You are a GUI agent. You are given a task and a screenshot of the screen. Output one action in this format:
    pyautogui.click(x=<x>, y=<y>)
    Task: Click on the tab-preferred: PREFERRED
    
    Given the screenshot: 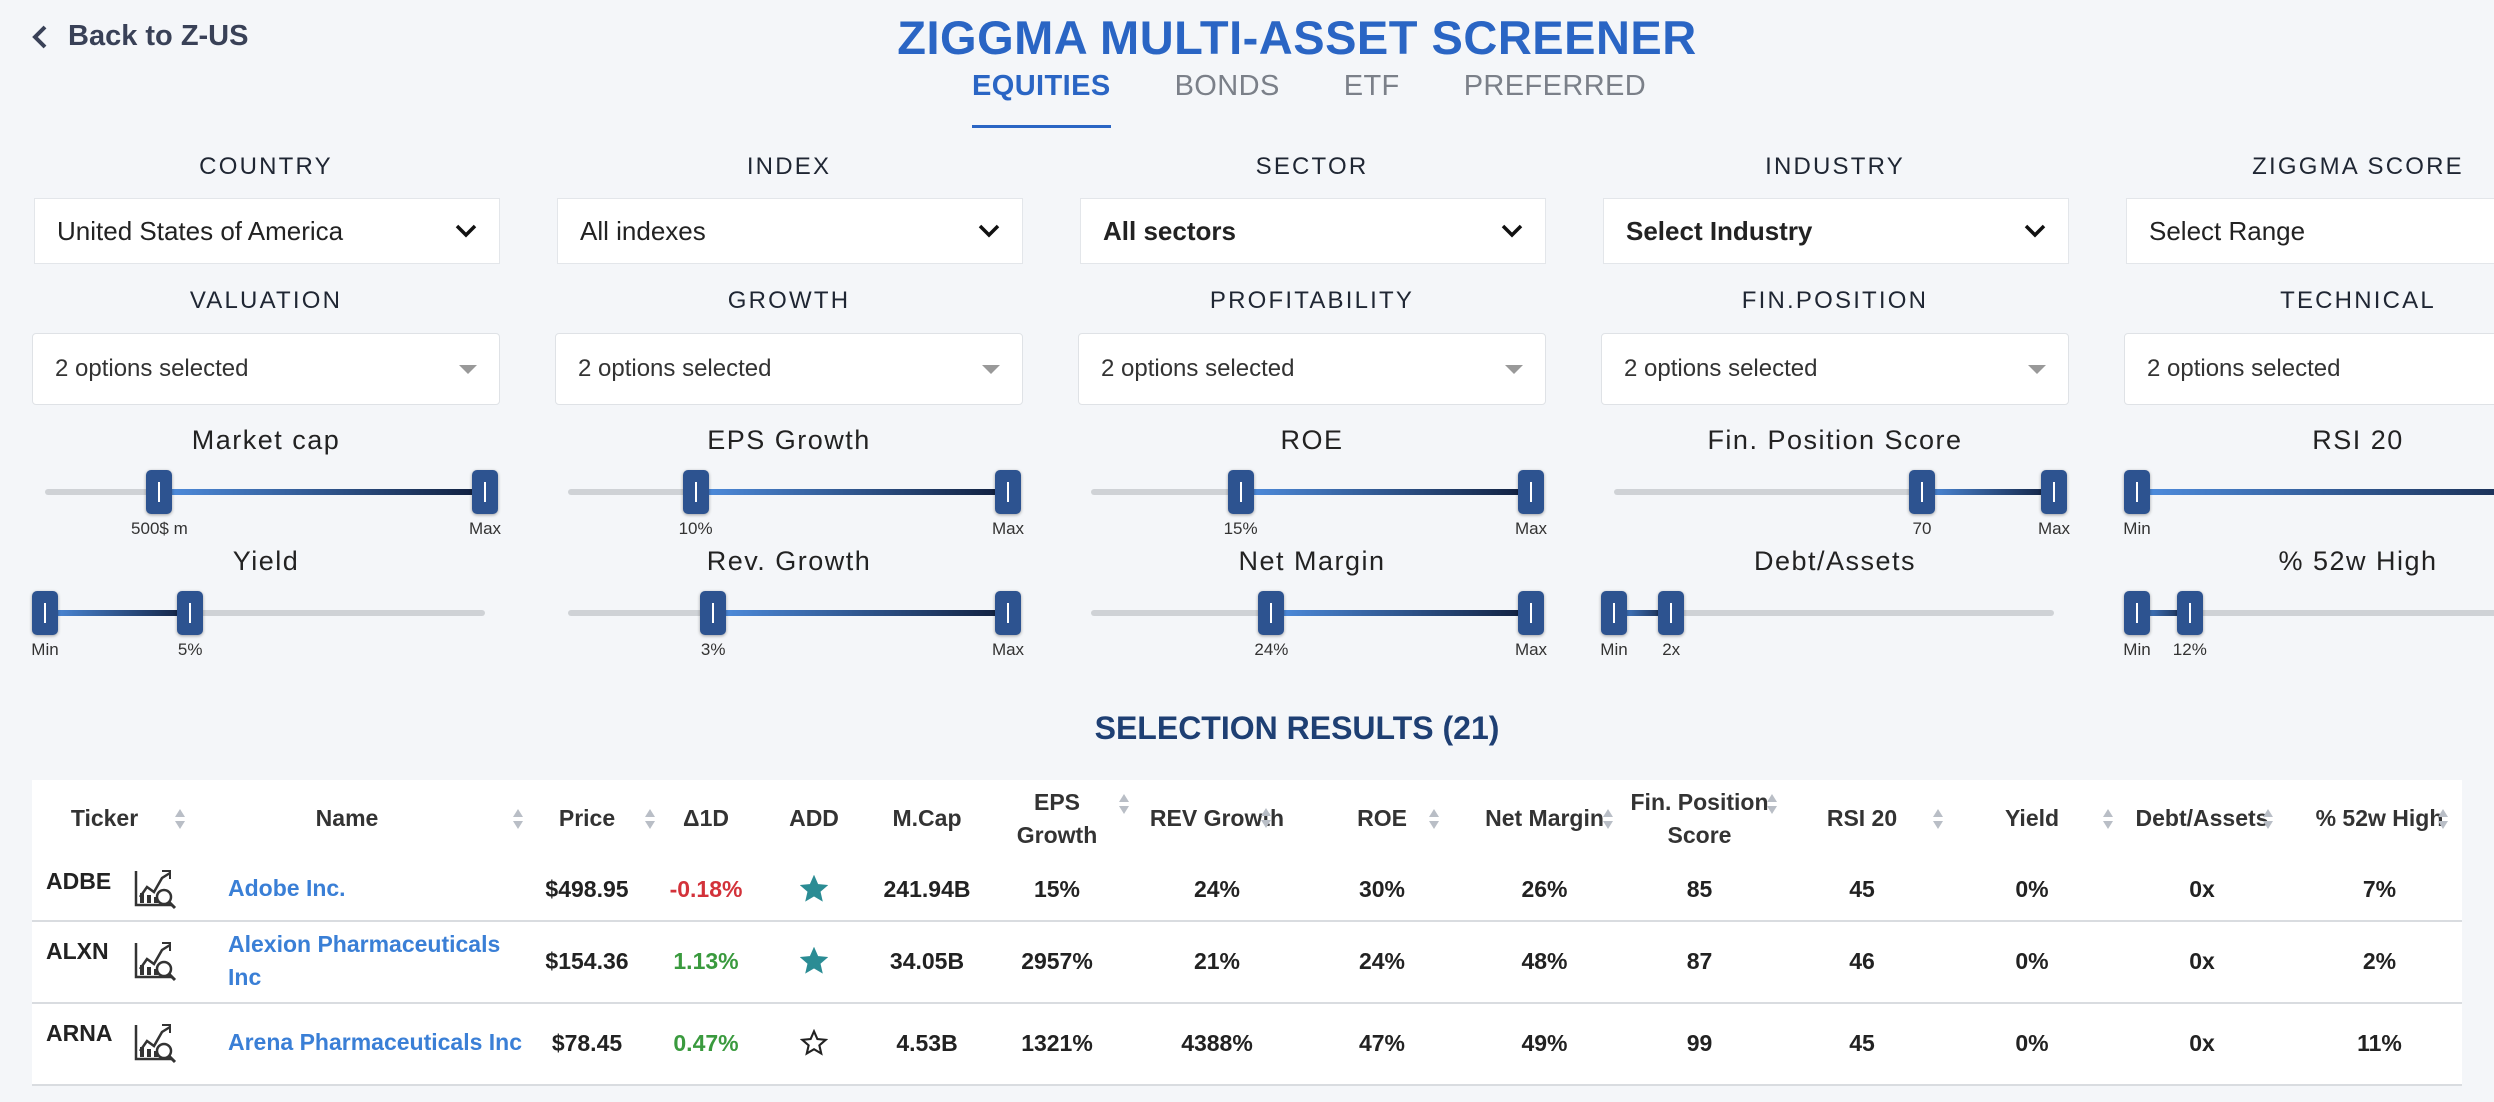 What is the action you would take?
    pyautogui.click(x=1555, y=86)
    